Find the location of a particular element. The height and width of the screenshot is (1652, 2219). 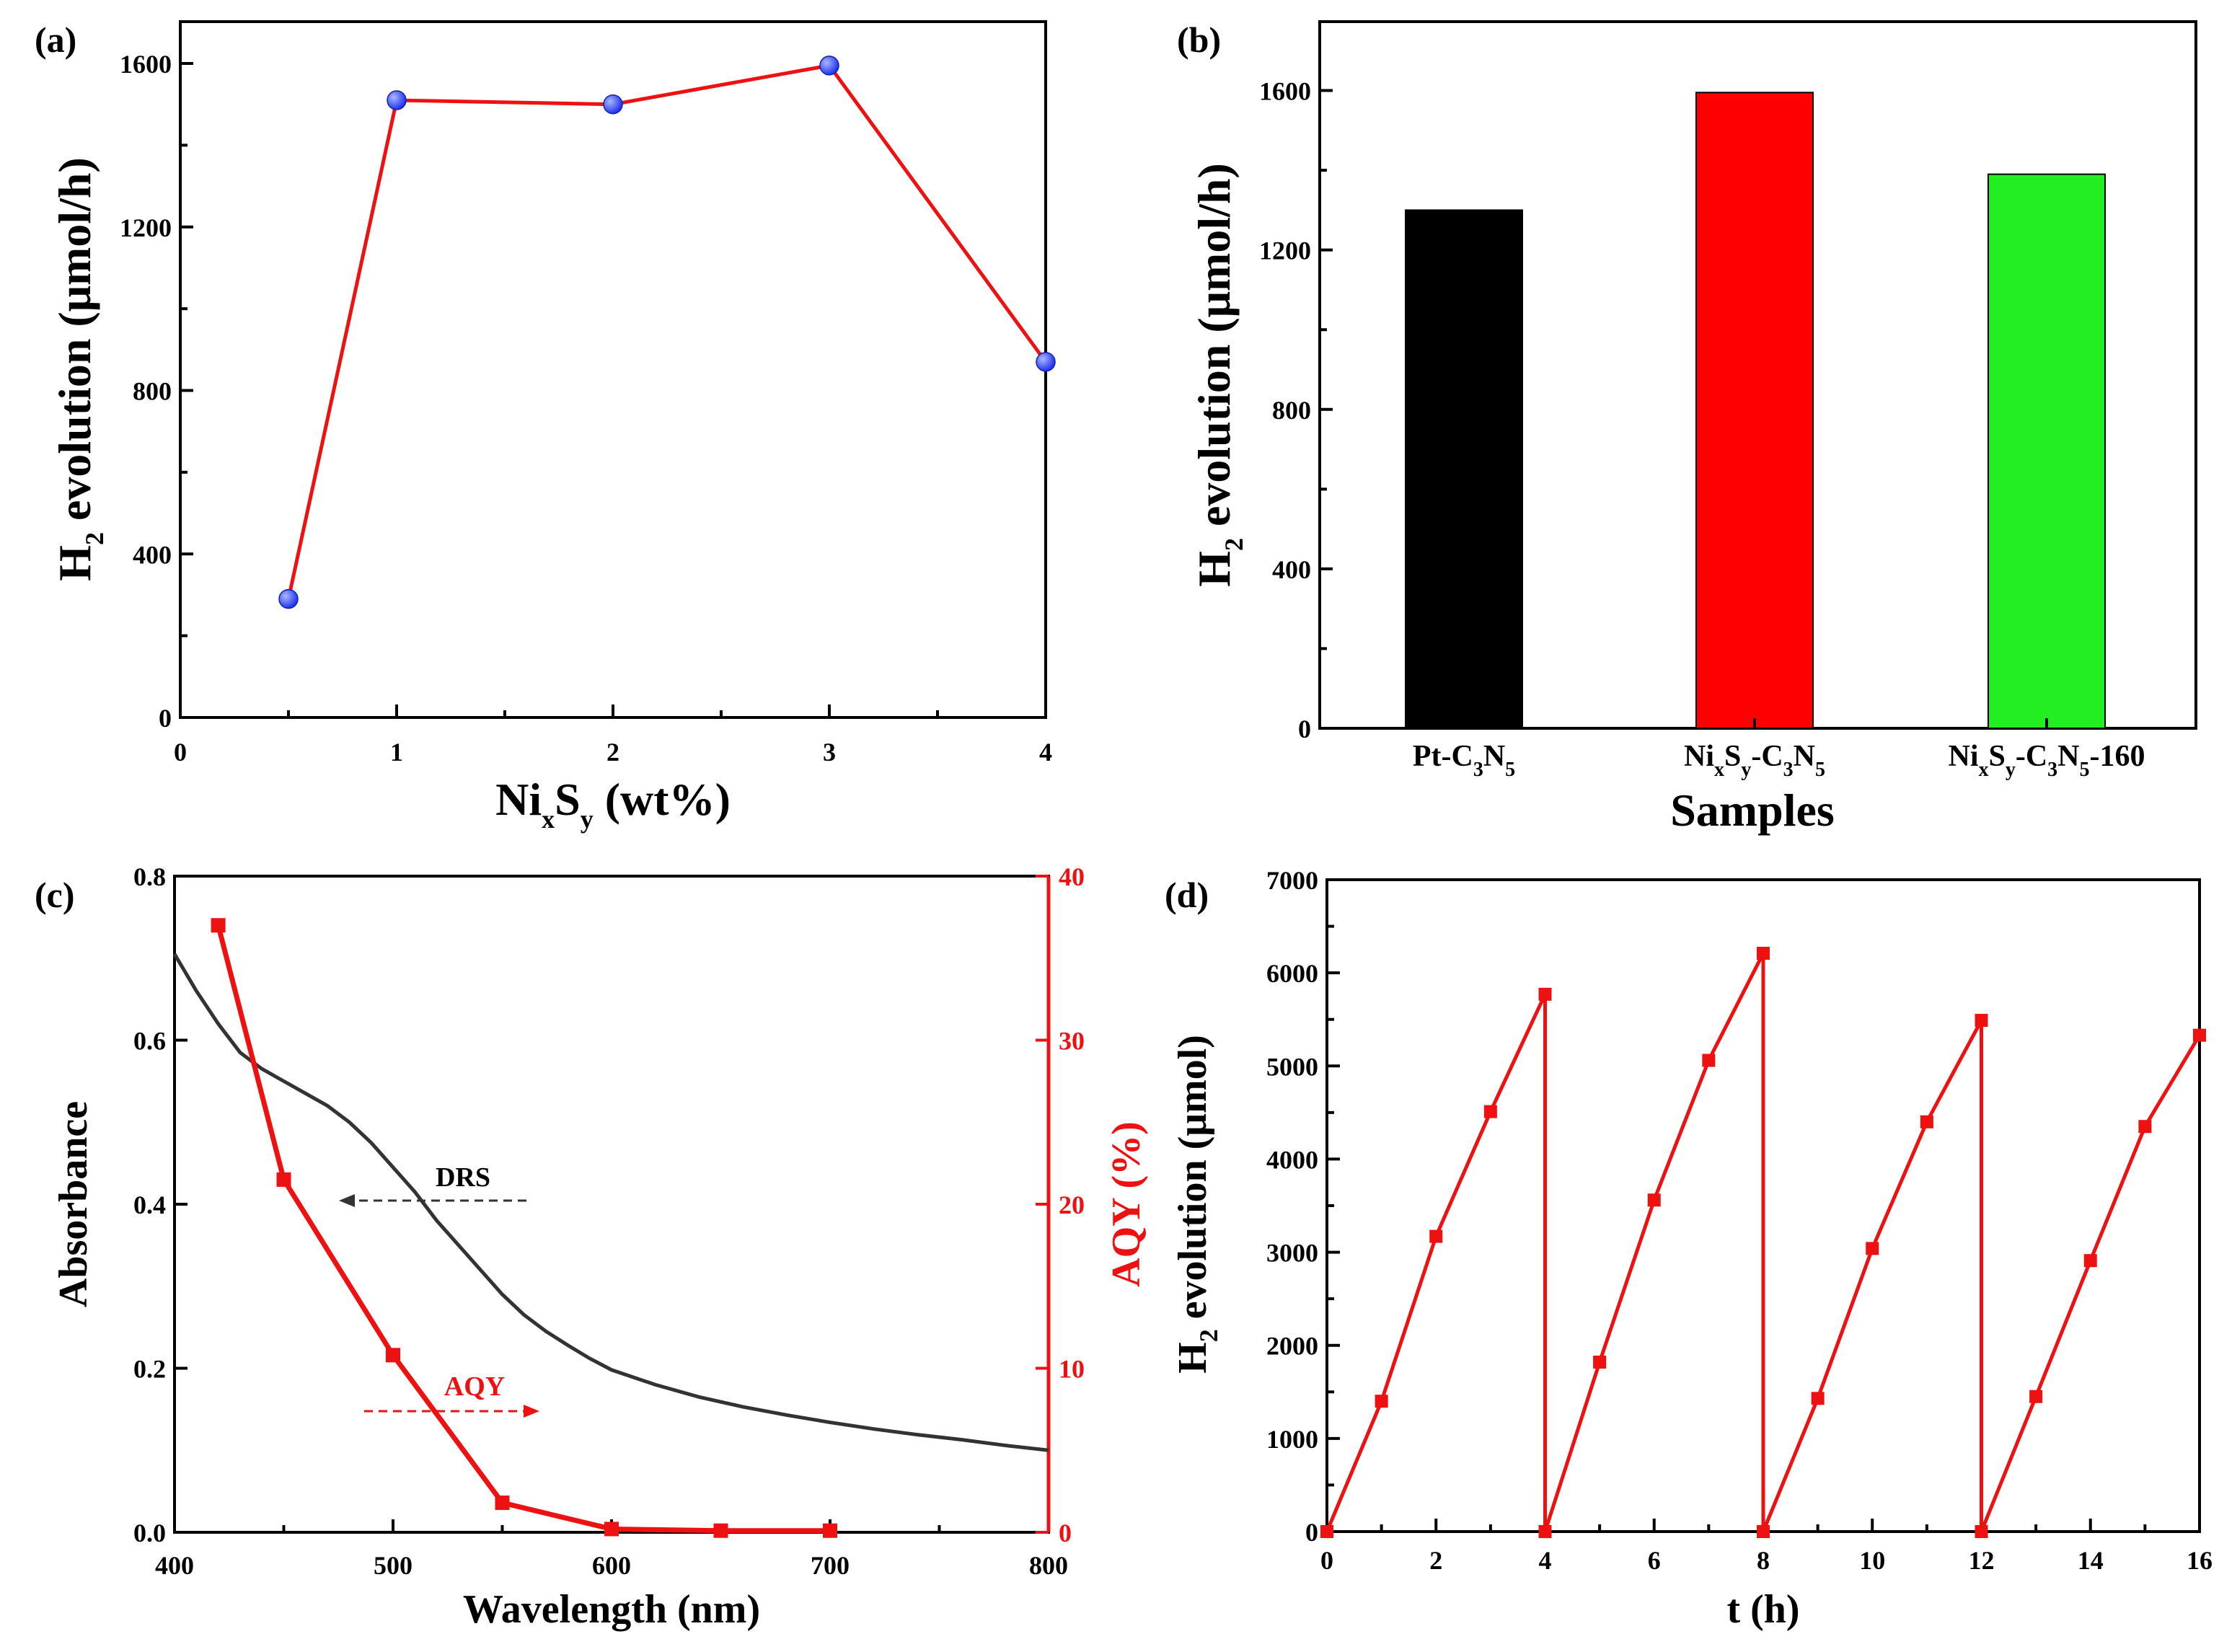

d-x-tick-label: 6 is located at coordinates (1654, 1561).